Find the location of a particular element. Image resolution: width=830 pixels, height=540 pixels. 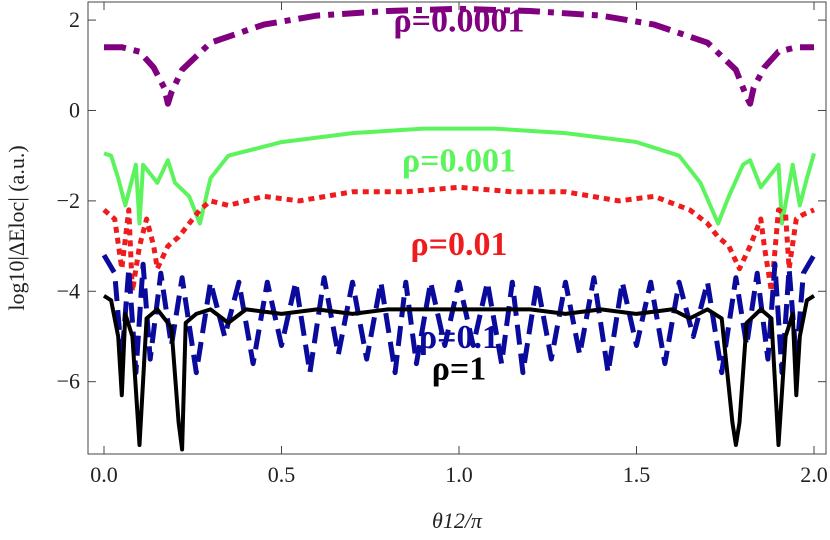

y-tick-label: −4 is located at coordinates (68, 290).